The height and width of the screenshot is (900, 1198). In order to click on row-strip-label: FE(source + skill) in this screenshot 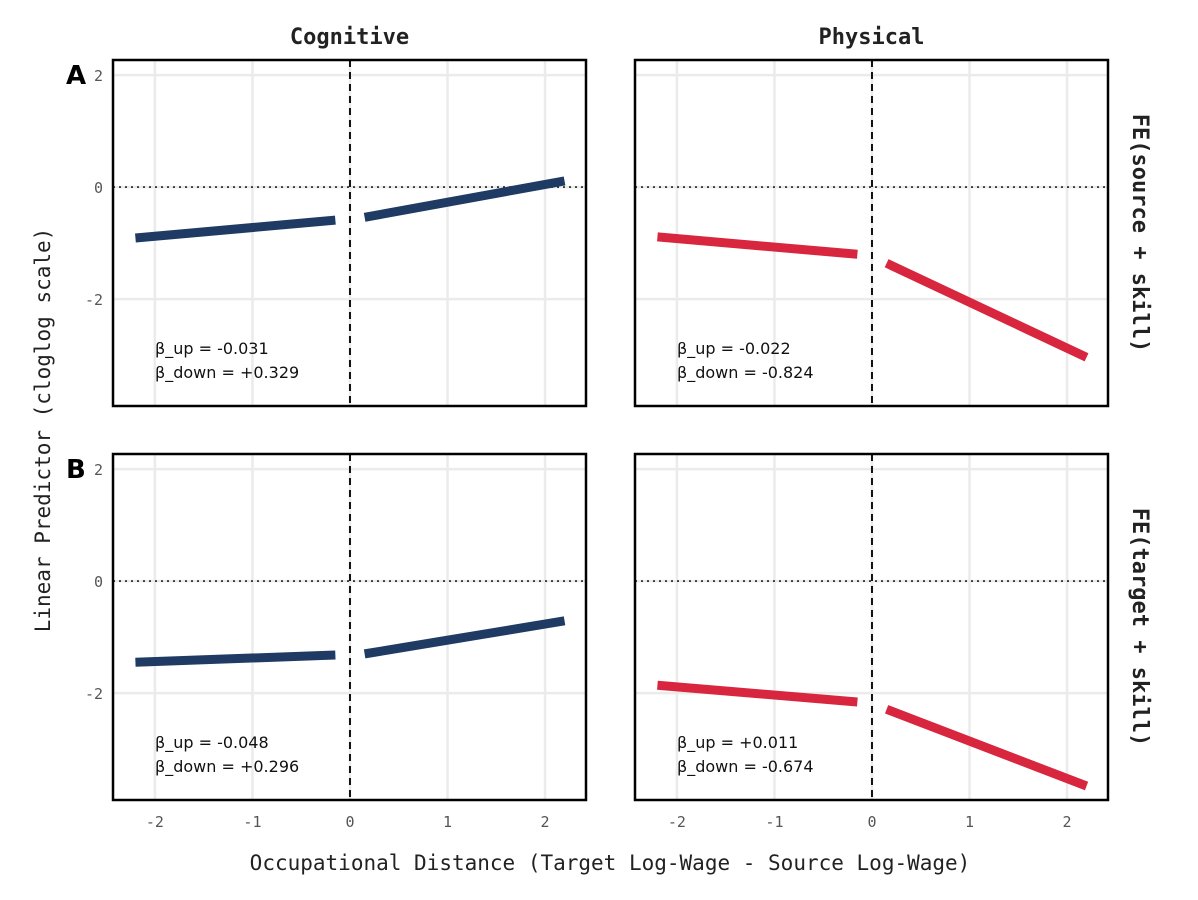, I will do `click(1139, 233)`.